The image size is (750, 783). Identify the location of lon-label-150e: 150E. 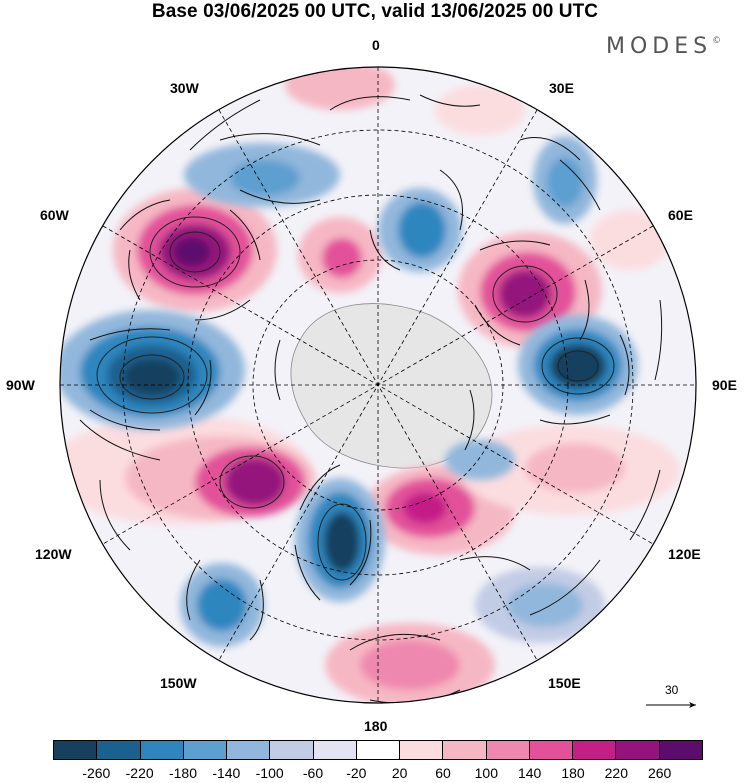
(564, 683).